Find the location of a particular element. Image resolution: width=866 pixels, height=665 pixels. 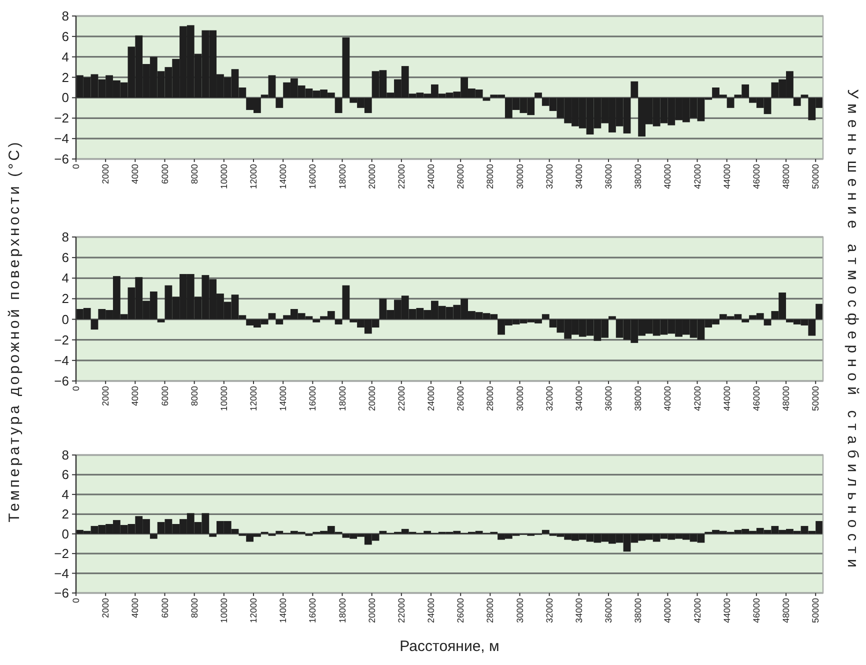

x-tick-label: 36000 is located at coordinates (609, 177).